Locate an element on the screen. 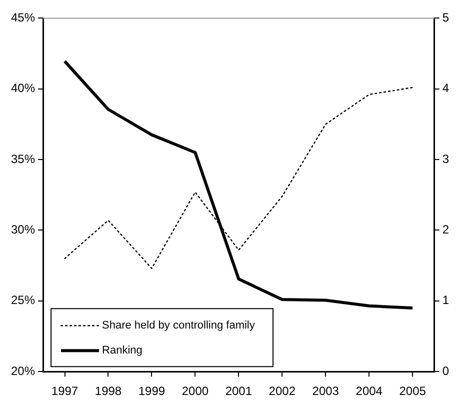 This screenshot has width=466, height=415. x-tick-label: 1997 is located at coordinates (64, 391).